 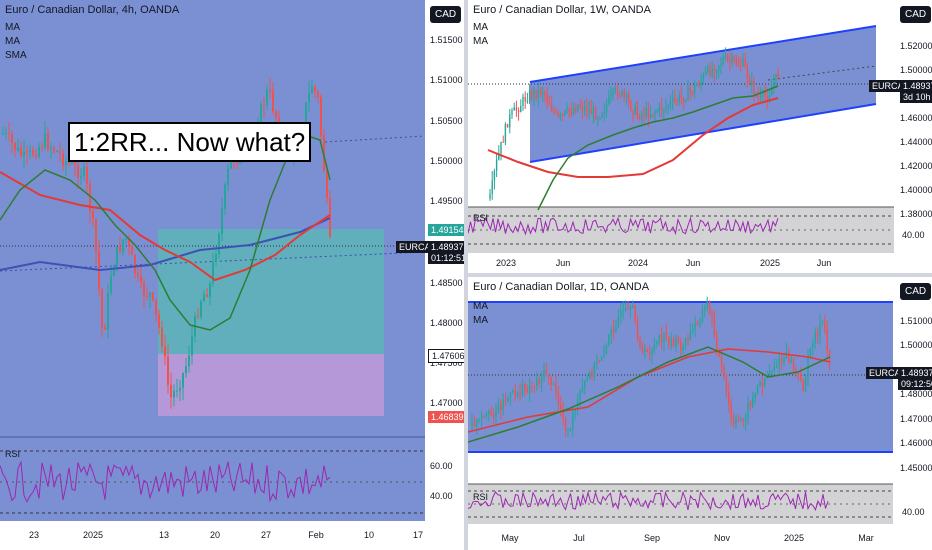 I want to click on indicator-sma: SMA, so click(x=16, y=55).